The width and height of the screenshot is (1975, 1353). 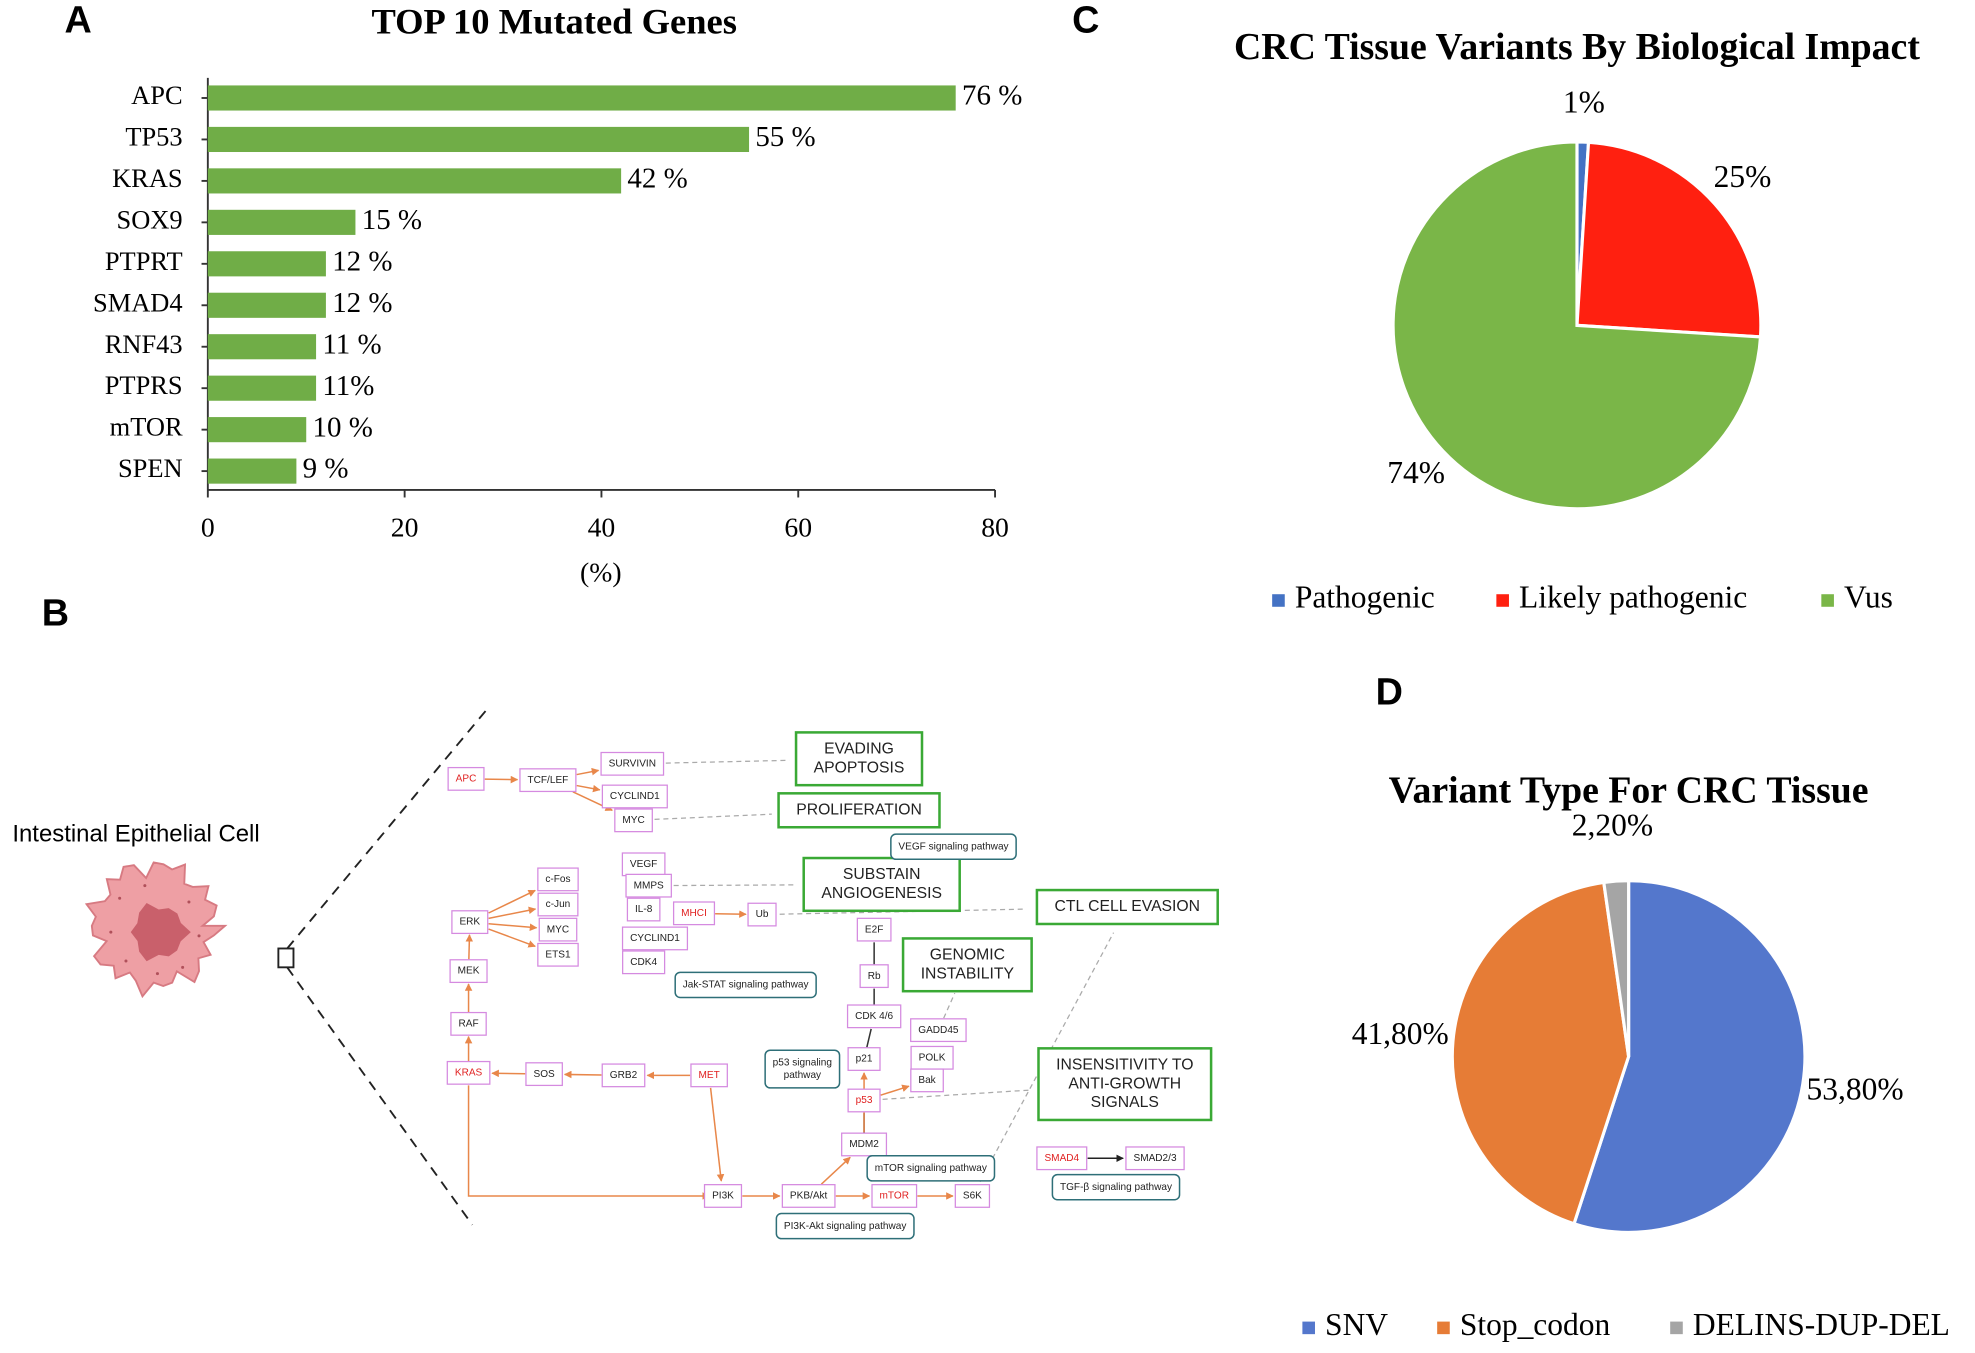 I want to click on value-label: 10 %, so click(x=343, y=427).